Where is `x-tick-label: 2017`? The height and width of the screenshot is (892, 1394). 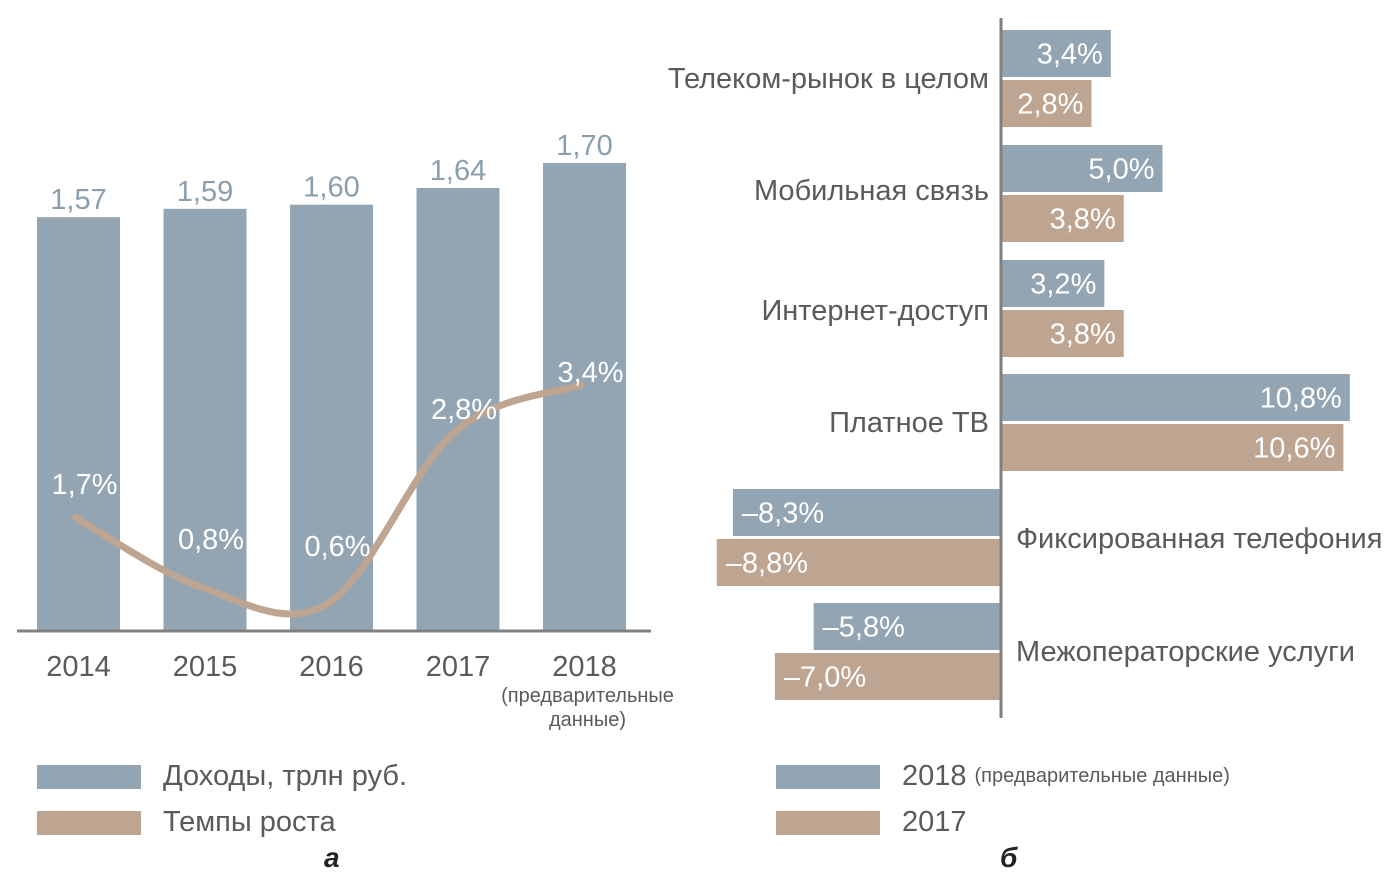 x-tick-label: 2017 is located at coordinates (458, 667).